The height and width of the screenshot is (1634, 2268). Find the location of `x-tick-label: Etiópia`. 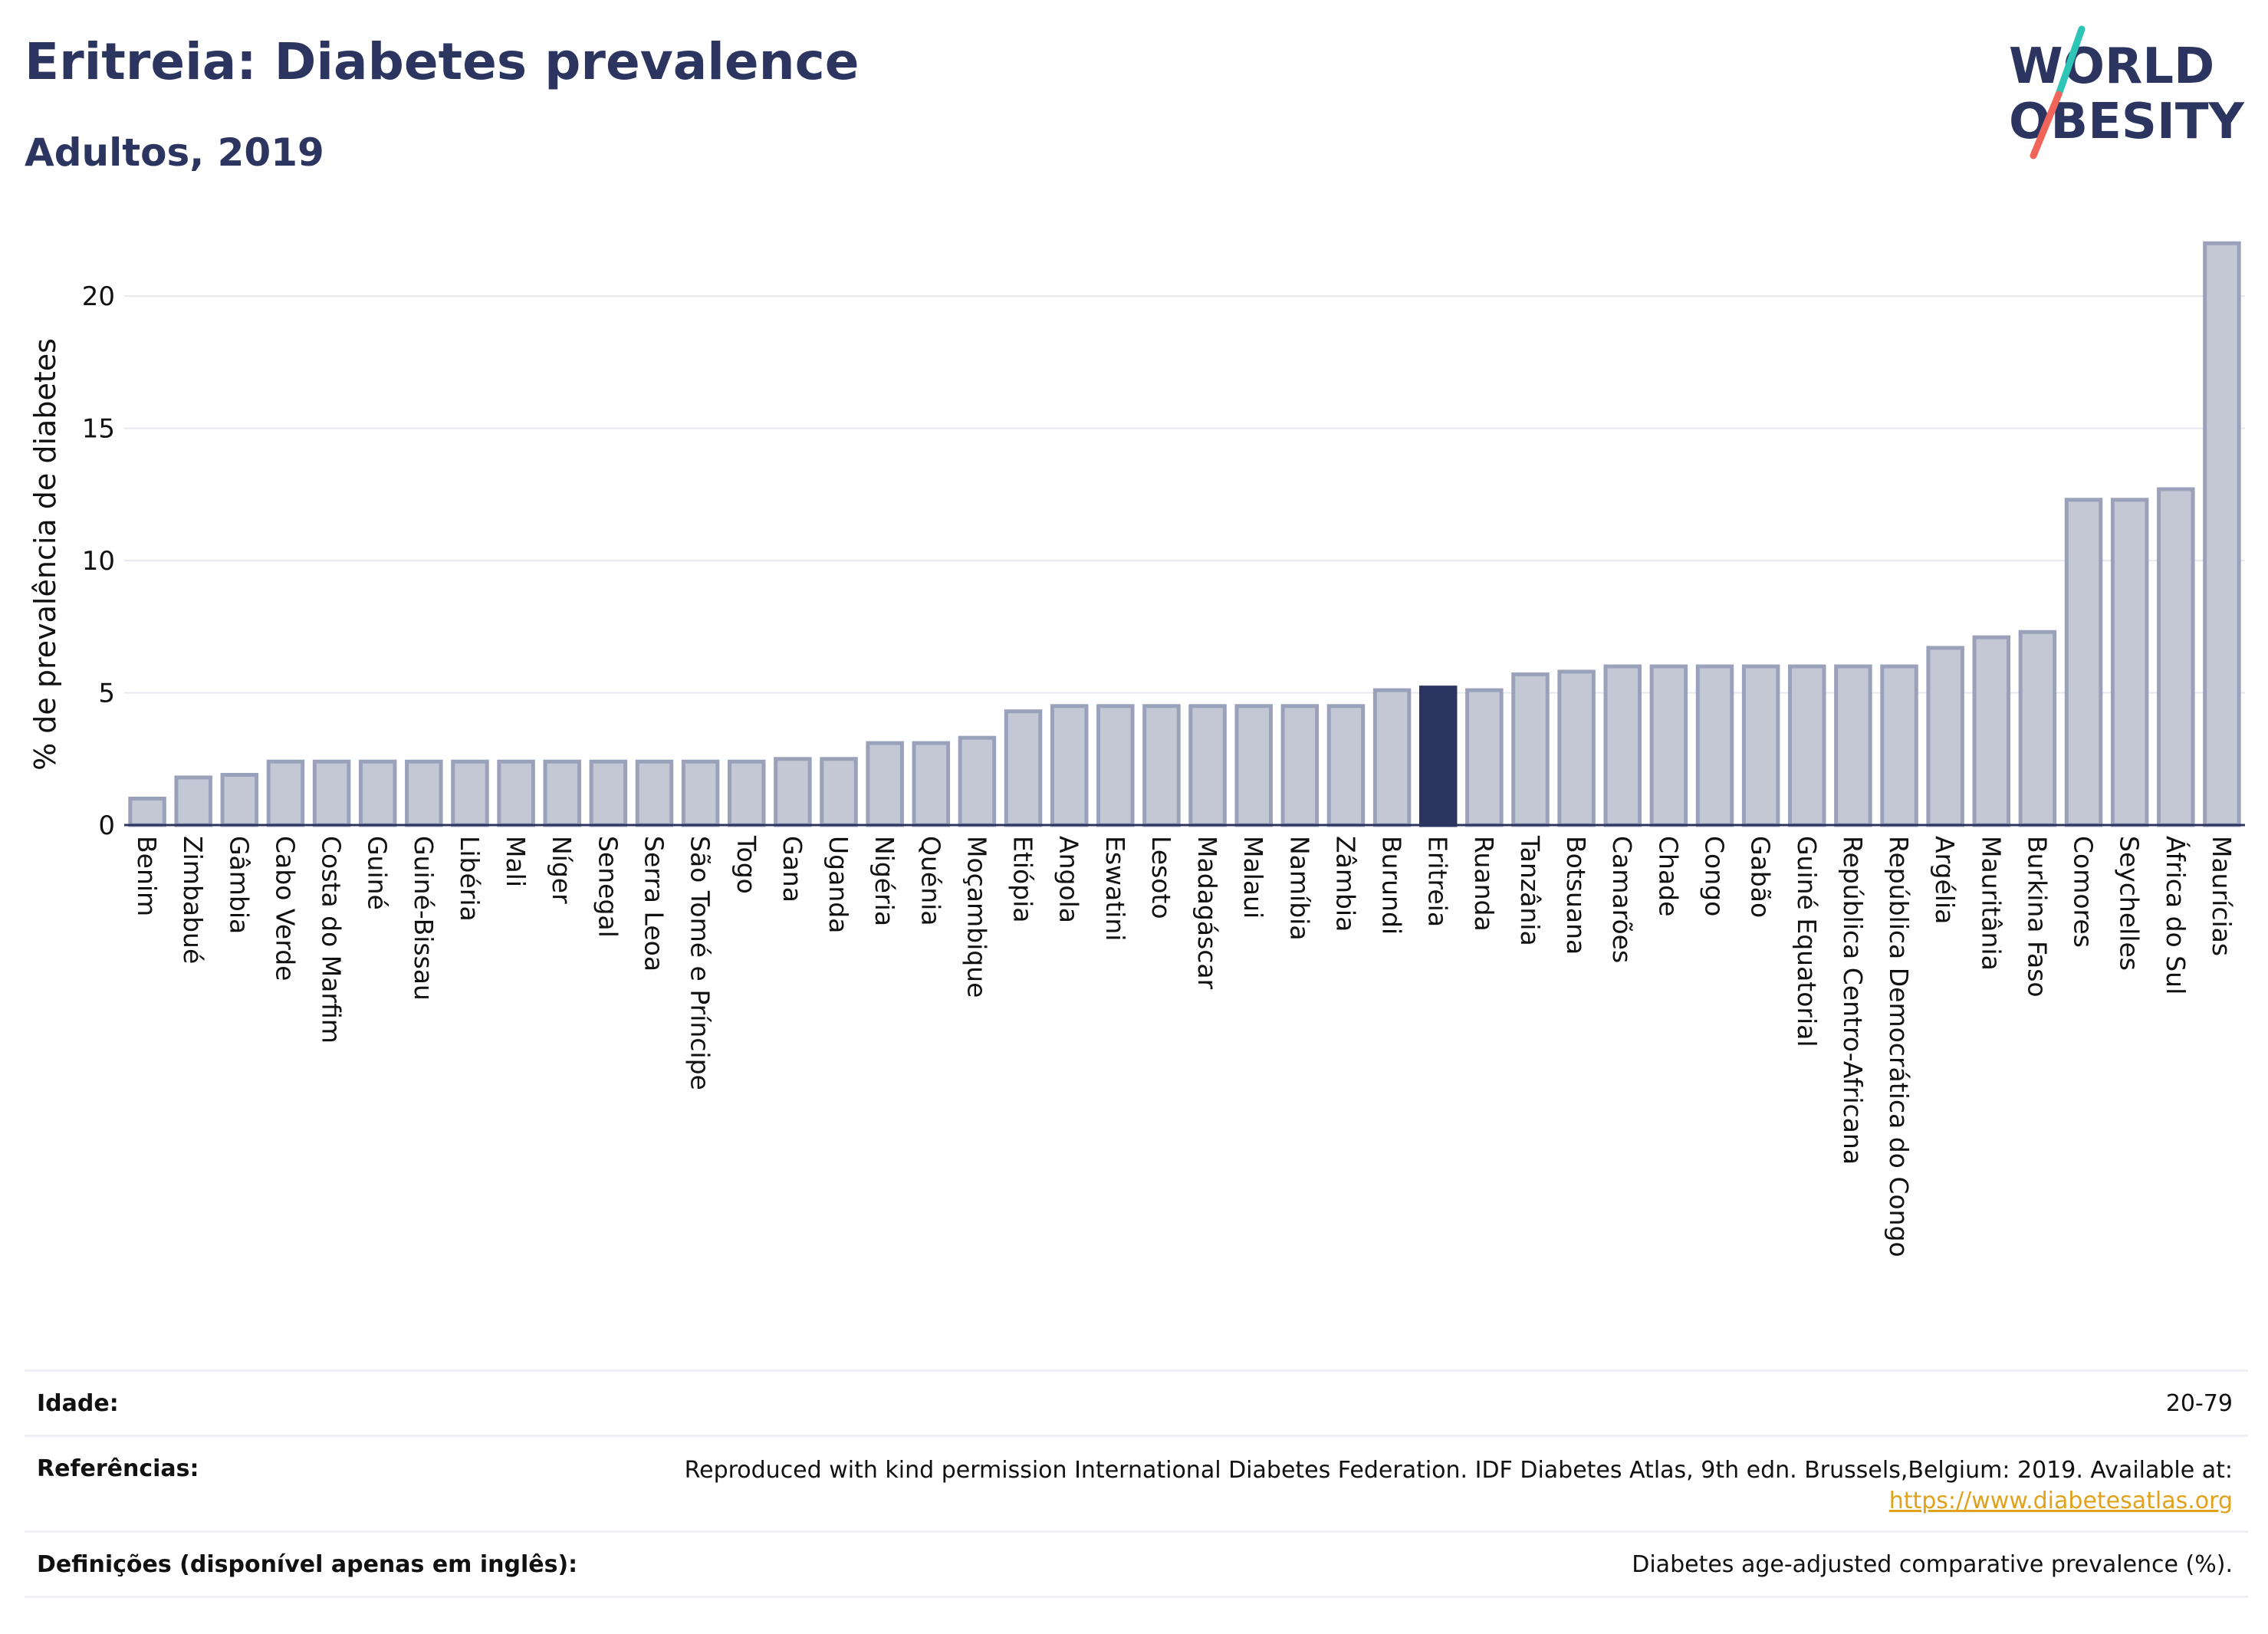

x-tick-label: Etiópia is located at coordinates (1023, 879).